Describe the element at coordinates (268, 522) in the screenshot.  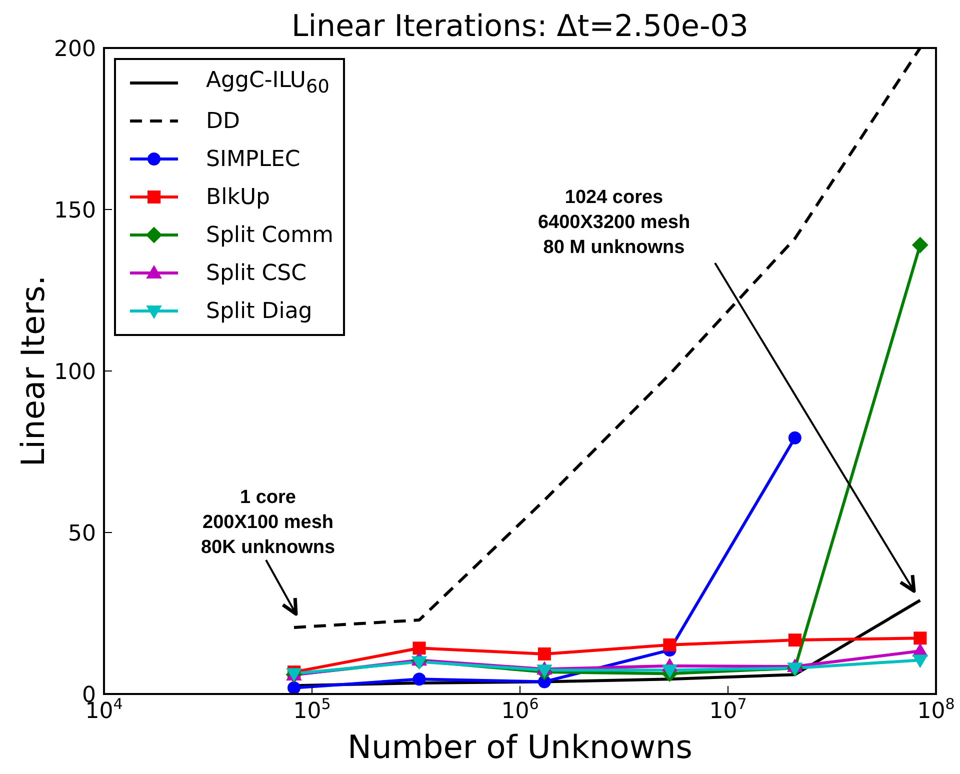
I see `annotation: 1 core 200X100 mesh 80K unknowns` at that location.